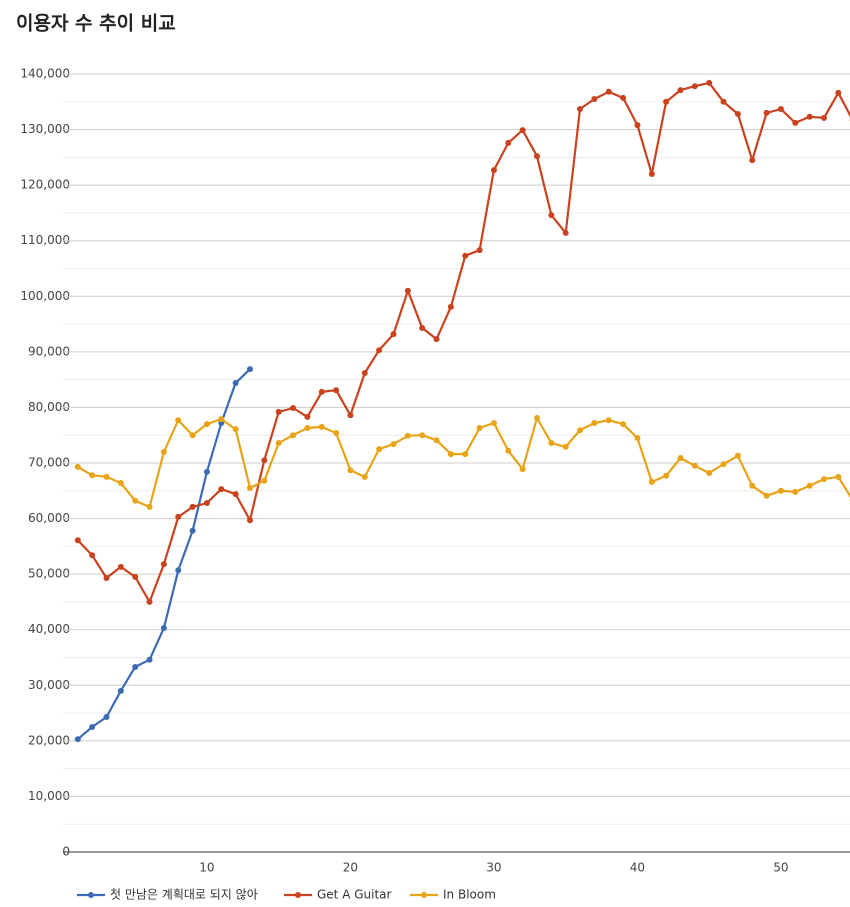  I want to click on x-tick-label: 20, so click(350, 868).